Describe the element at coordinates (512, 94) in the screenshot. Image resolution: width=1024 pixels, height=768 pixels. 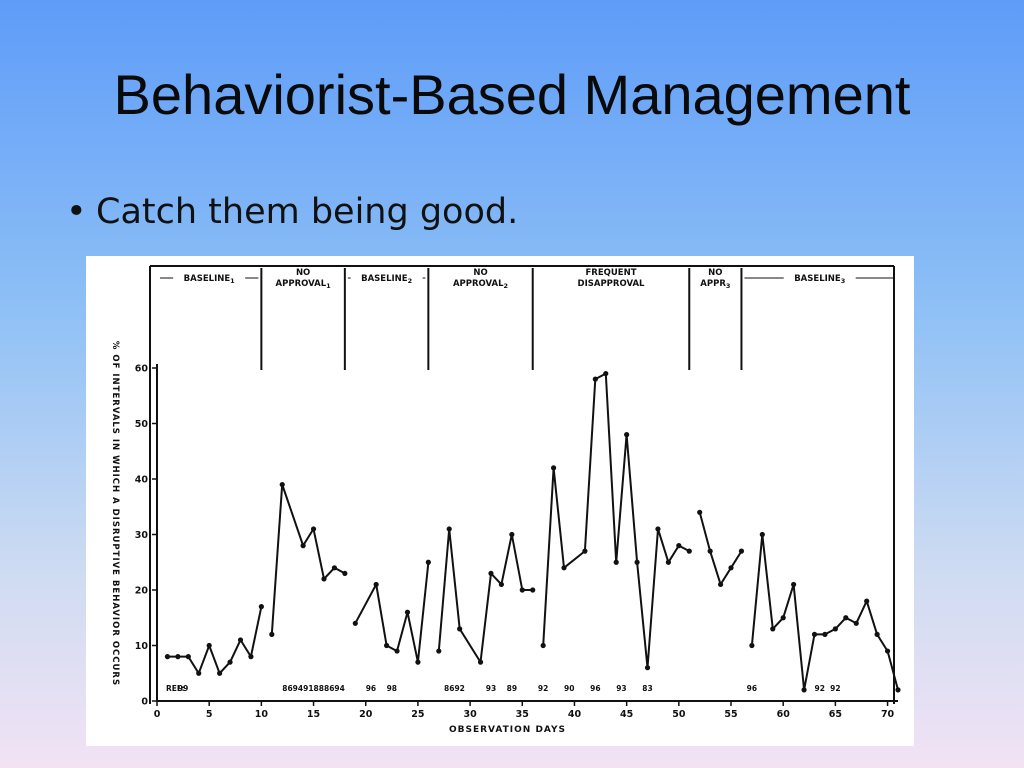
I see `slide-title: Behaviorist-Based Management` at that location.